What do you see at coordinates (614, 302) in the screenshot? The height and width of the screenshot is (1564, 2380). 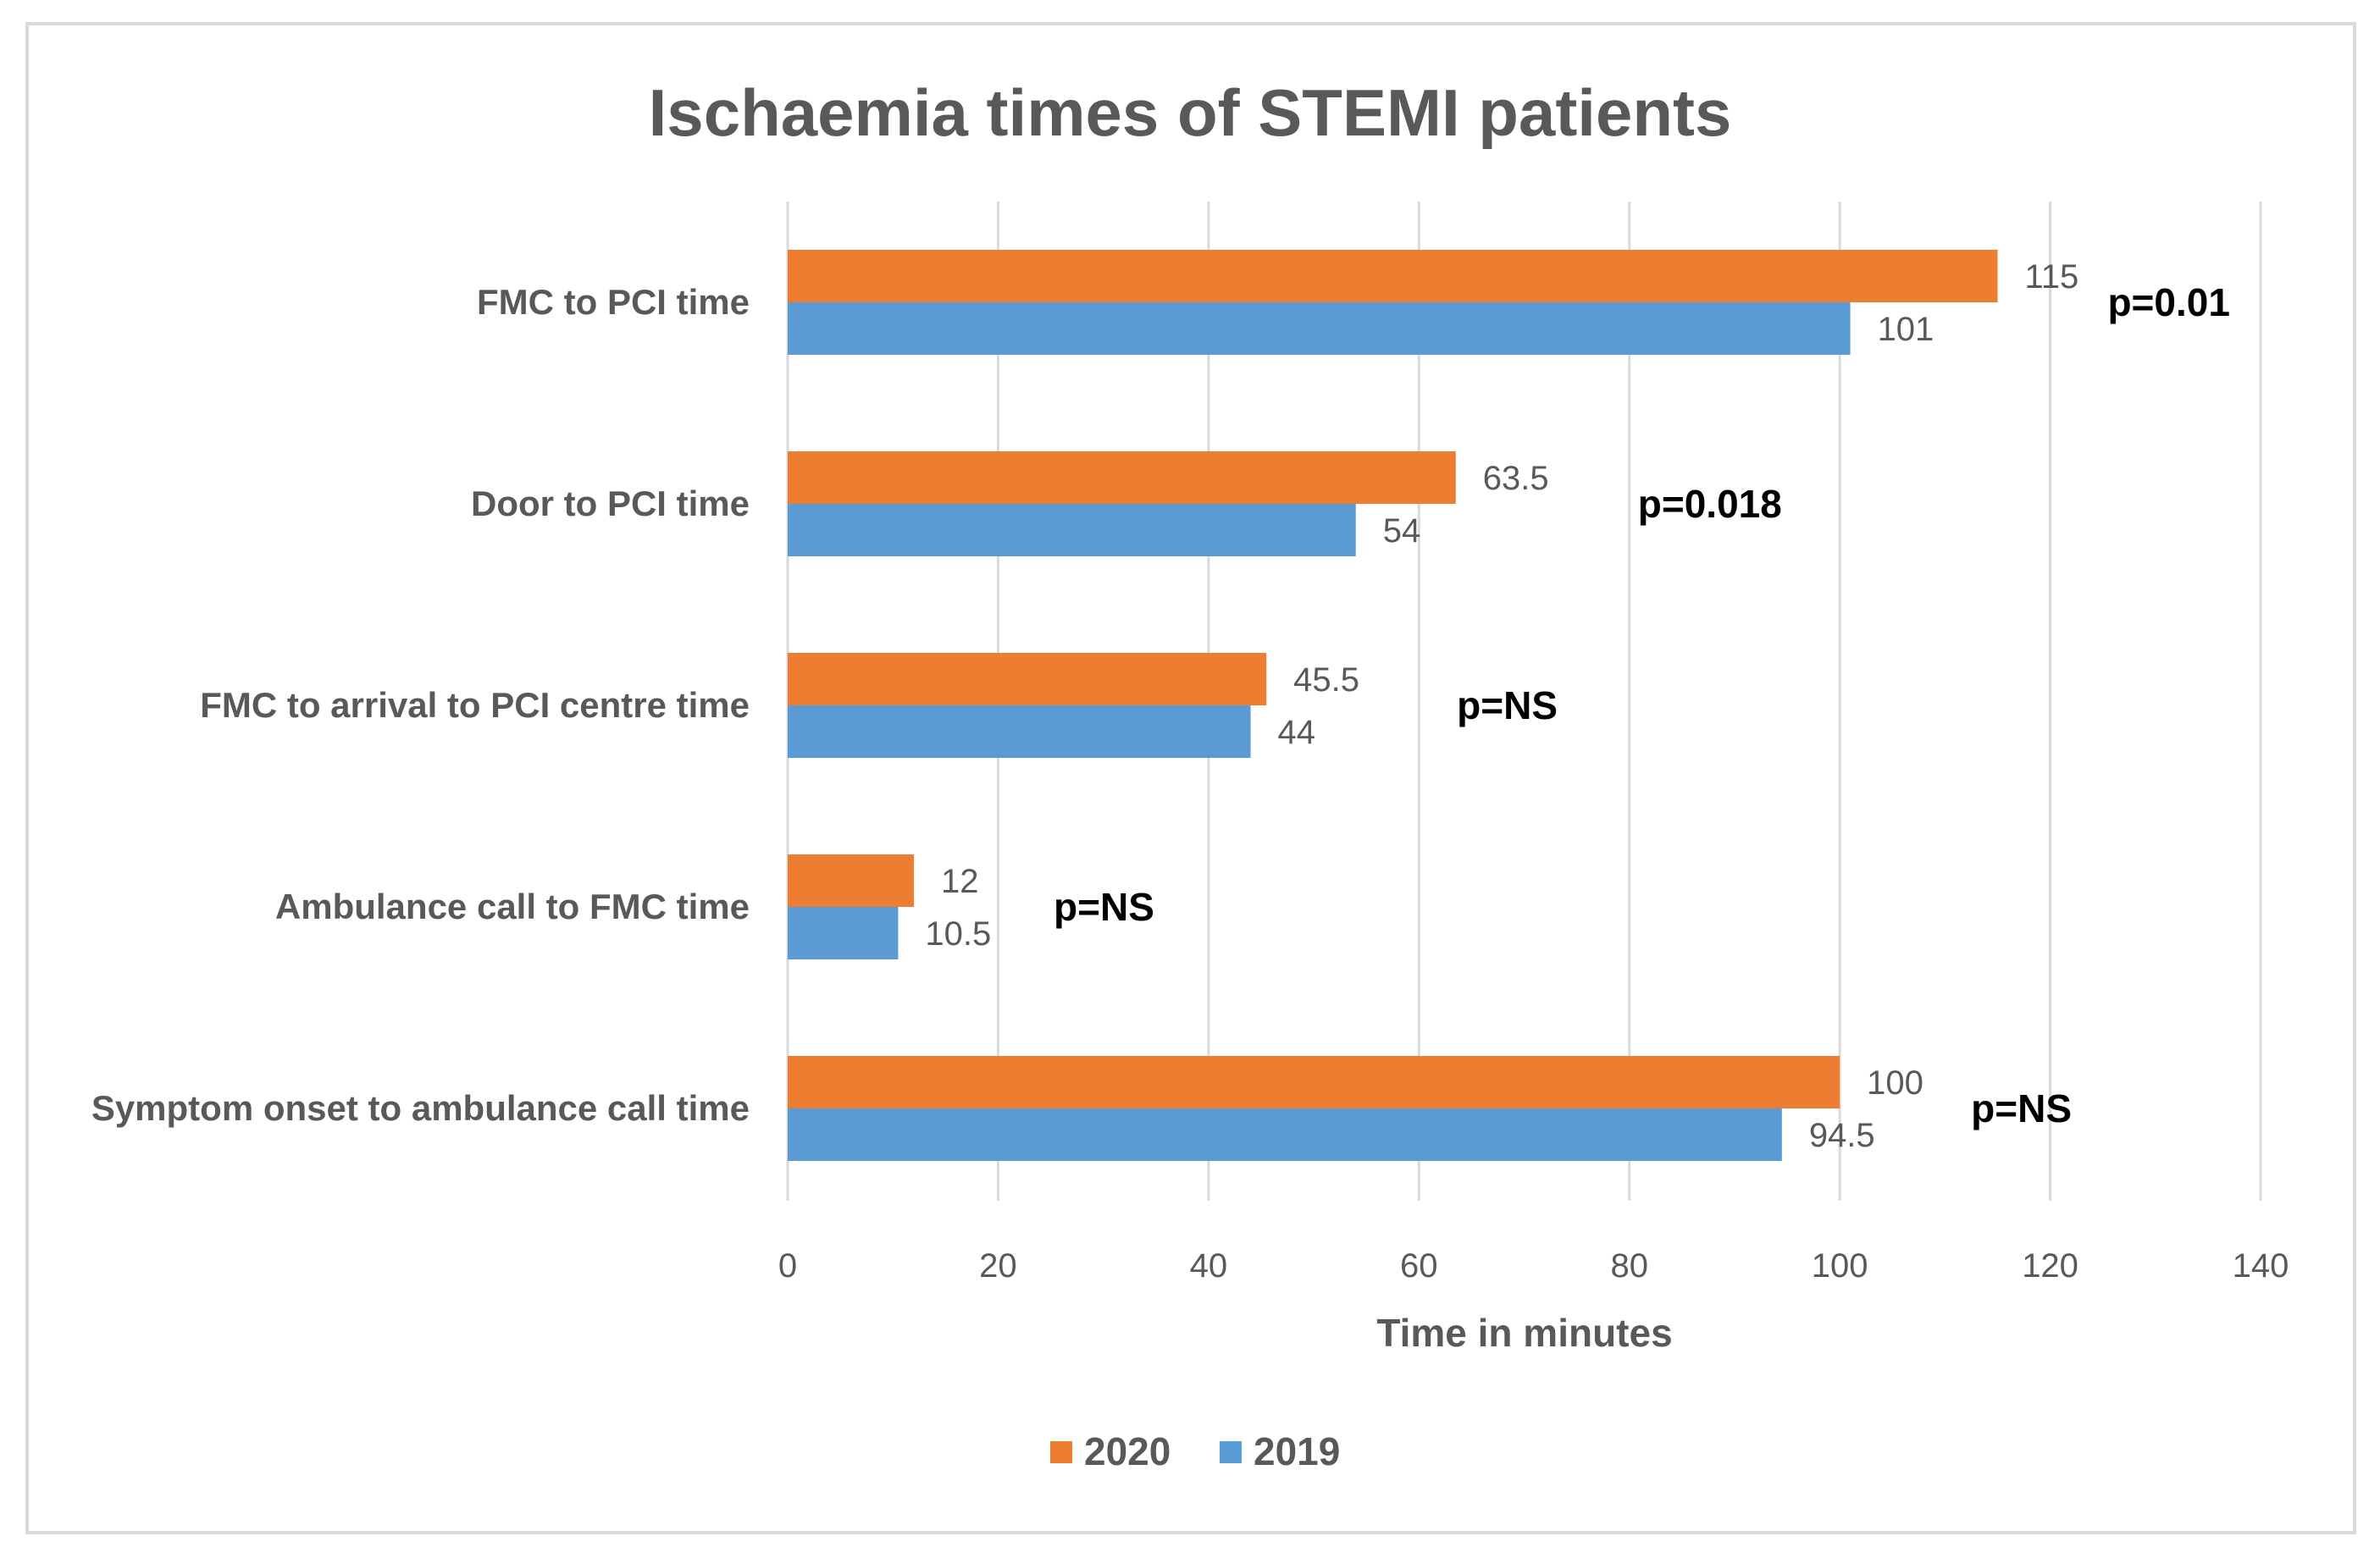 I see `category-label-1: FMC to PCI time` at bounding box center [614, 302].